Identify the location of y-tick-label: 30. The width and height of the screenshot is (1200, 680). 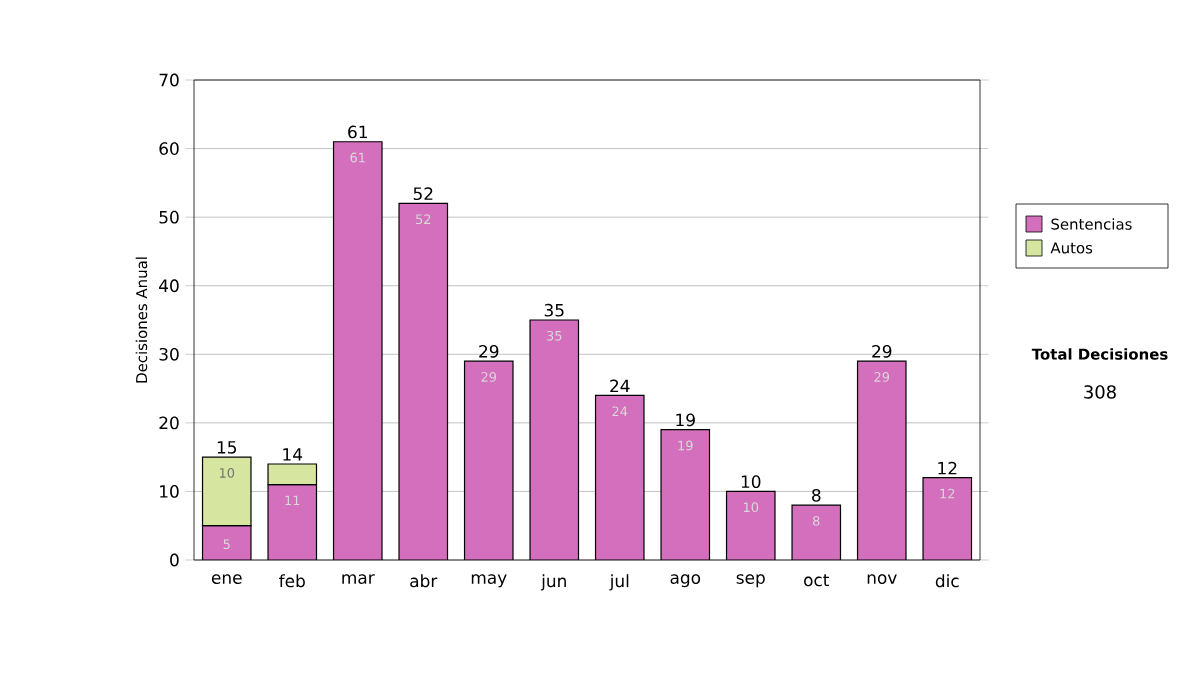
(169, 354).